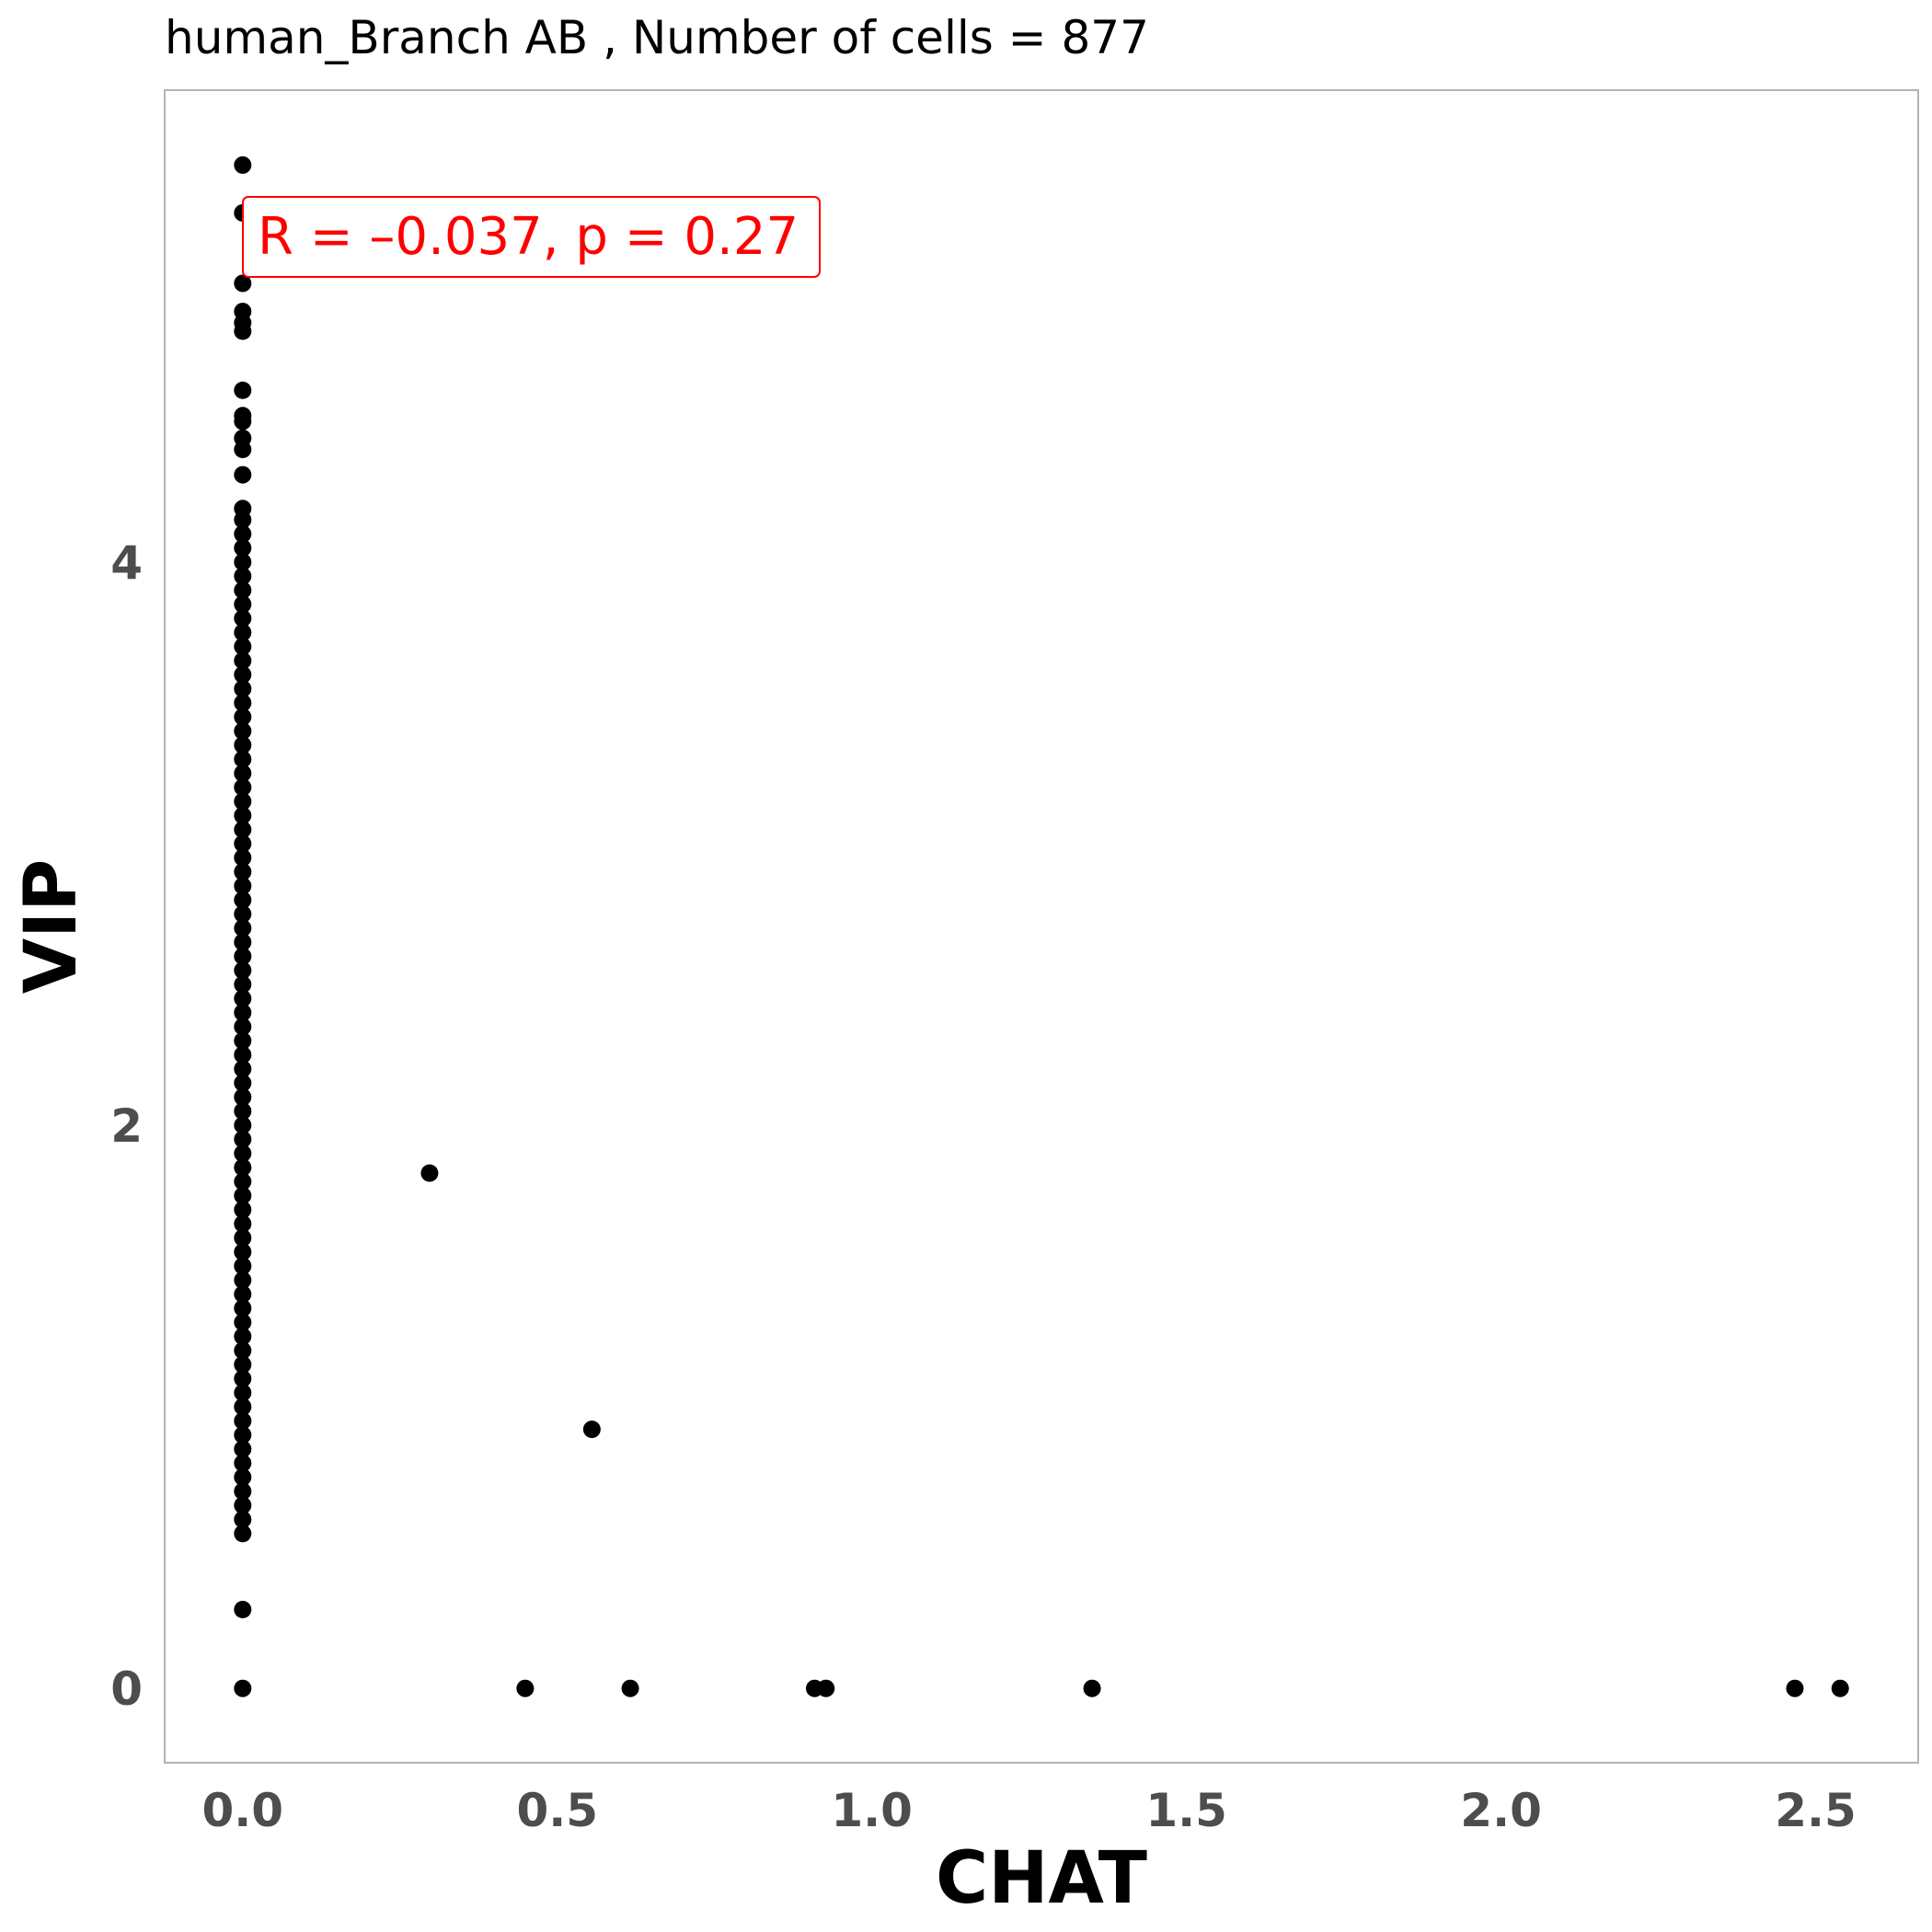 The width and height of the screenshot is (1932, 1932). I want to click on y-tick-label: 4, so click(126, 563).